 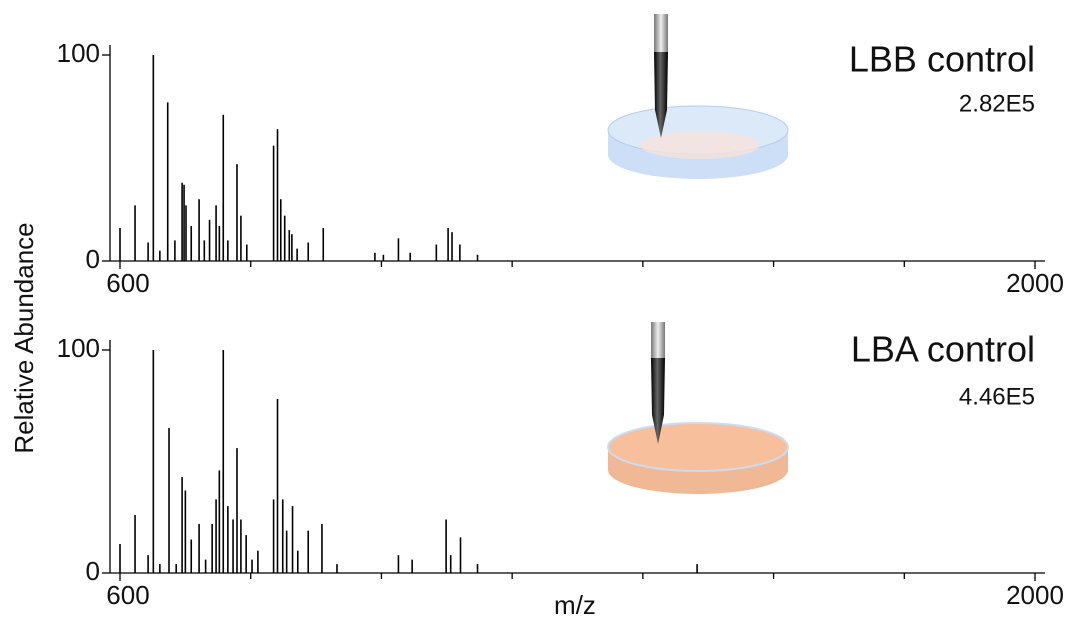 What do you see at coordinates (575, 605) in the screenshot?
I see `x-axis-label: m/z` at bounding box center [575, 605].